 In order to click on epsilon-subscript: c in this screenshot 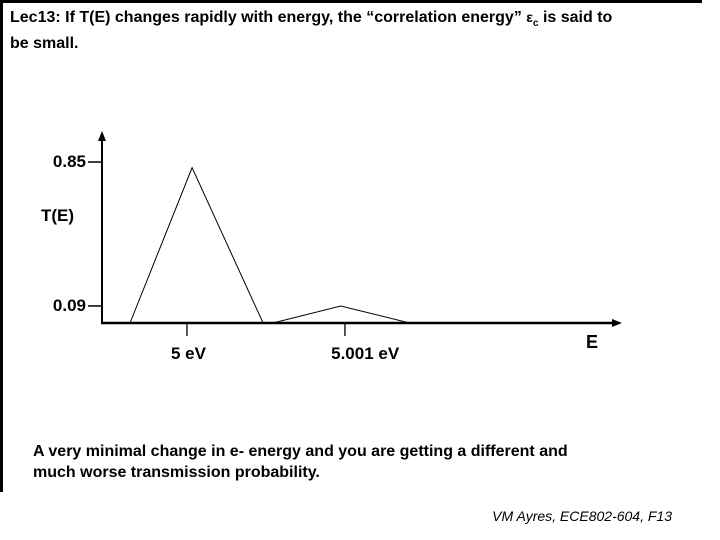, I will do `click(535, 24)`.